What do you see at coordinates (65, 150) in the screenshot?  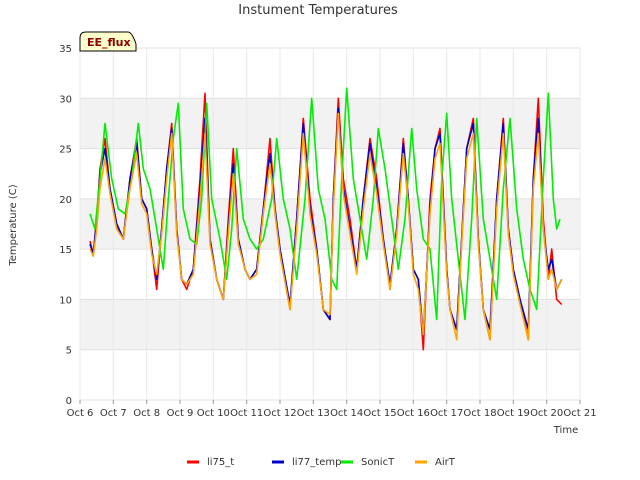 I see `y-tick-label: 25` at bounding box center [65, 150].